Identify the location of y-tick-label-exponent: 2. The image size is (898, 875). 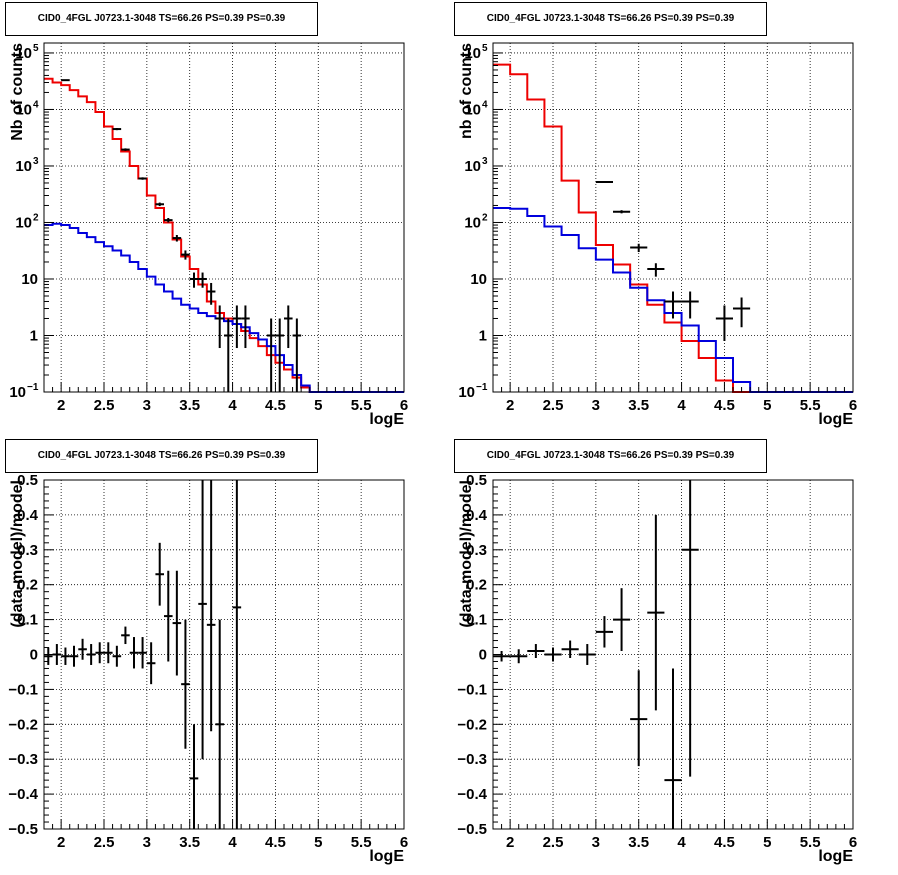
(485, 217).